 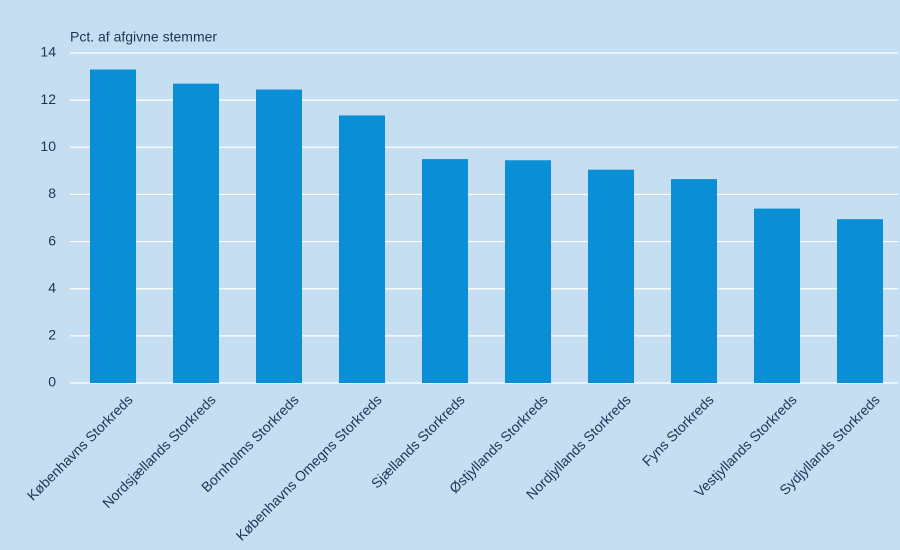 I want to click on y-tick-label: 12, so click(x=48, y=99).